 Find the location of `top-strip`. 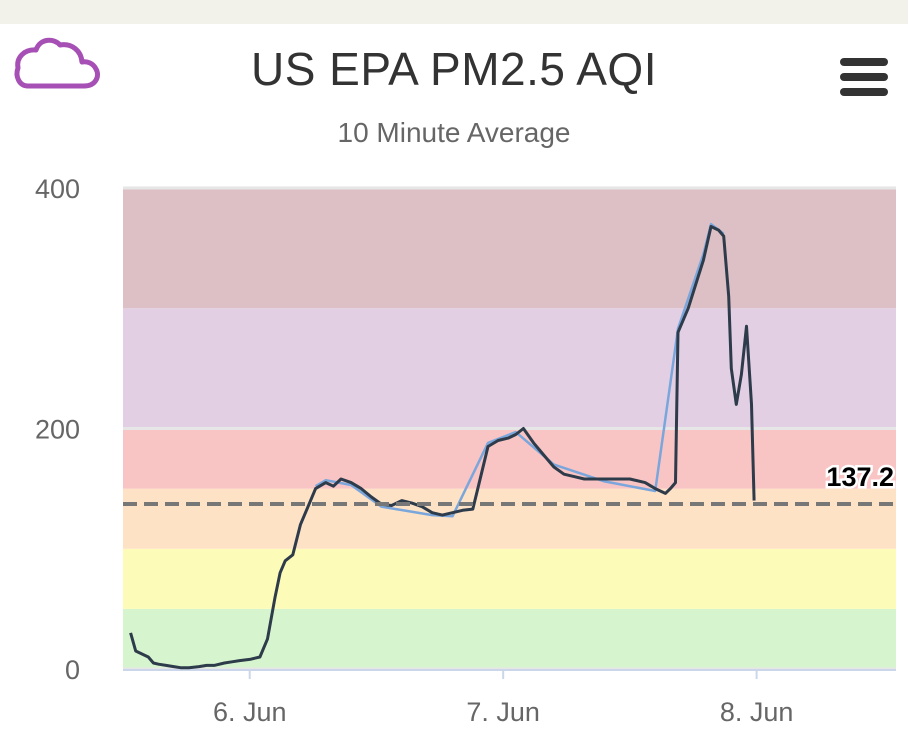

top-strip is located at coordinates (454, 12).